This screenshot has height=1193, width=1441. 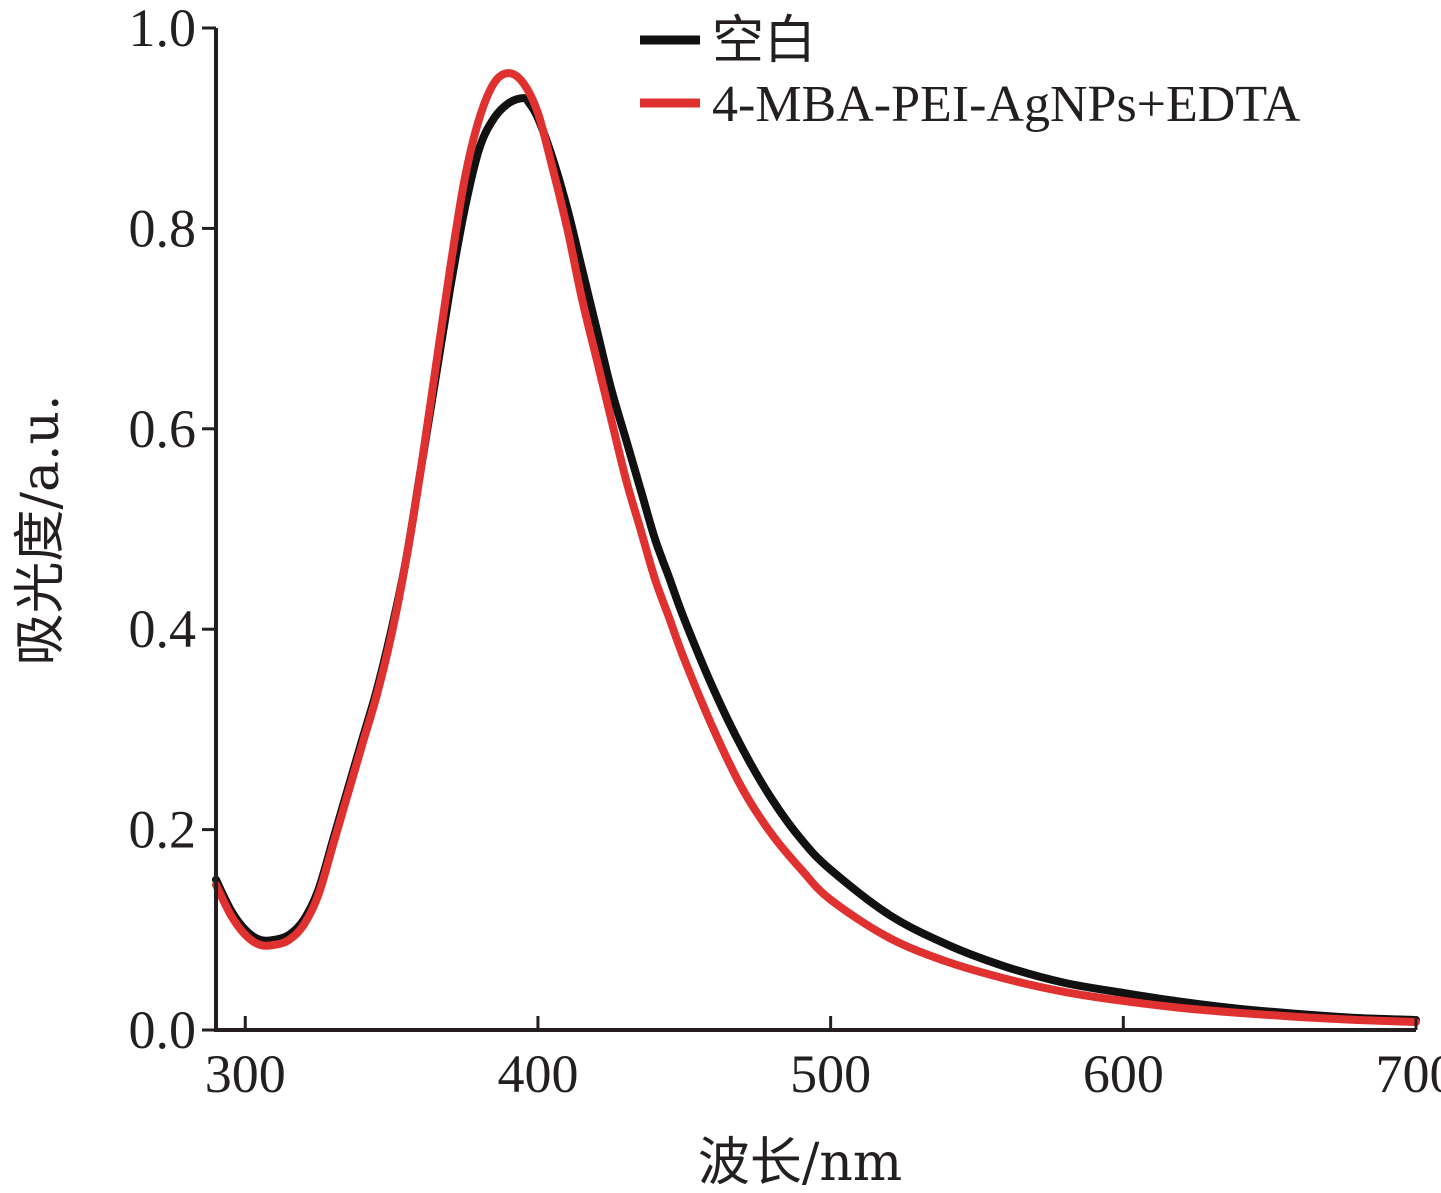 What do you see at coordinates (1123, 1074) in the screenshot?
I see `x-tick-label: 600` at bounding box center [1123, 1074].